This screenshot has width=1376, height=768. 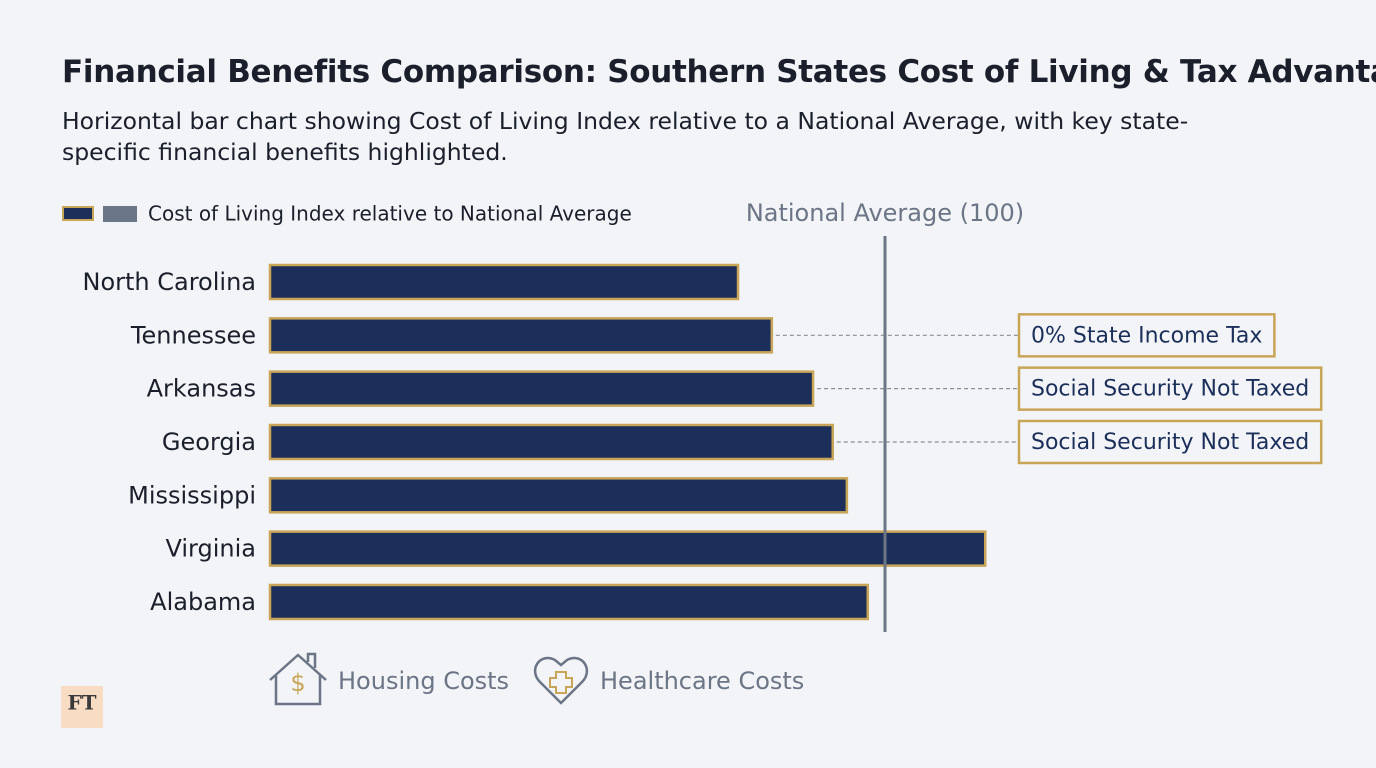 I want to click on heart-icon, so click(x=561, y=680).